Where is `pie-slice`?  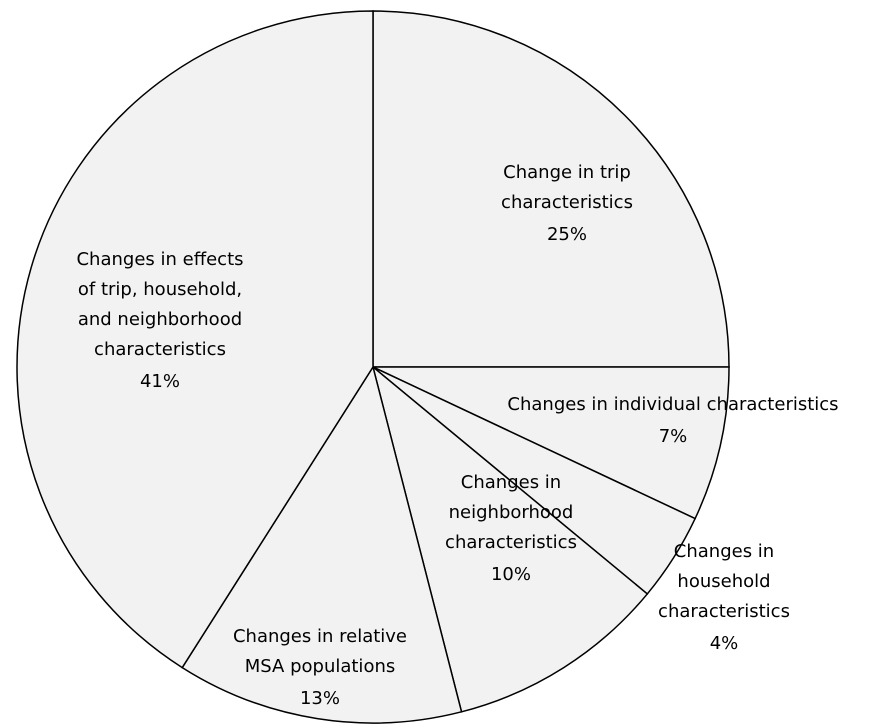 pie-slice is located at coordinates (551, 443).